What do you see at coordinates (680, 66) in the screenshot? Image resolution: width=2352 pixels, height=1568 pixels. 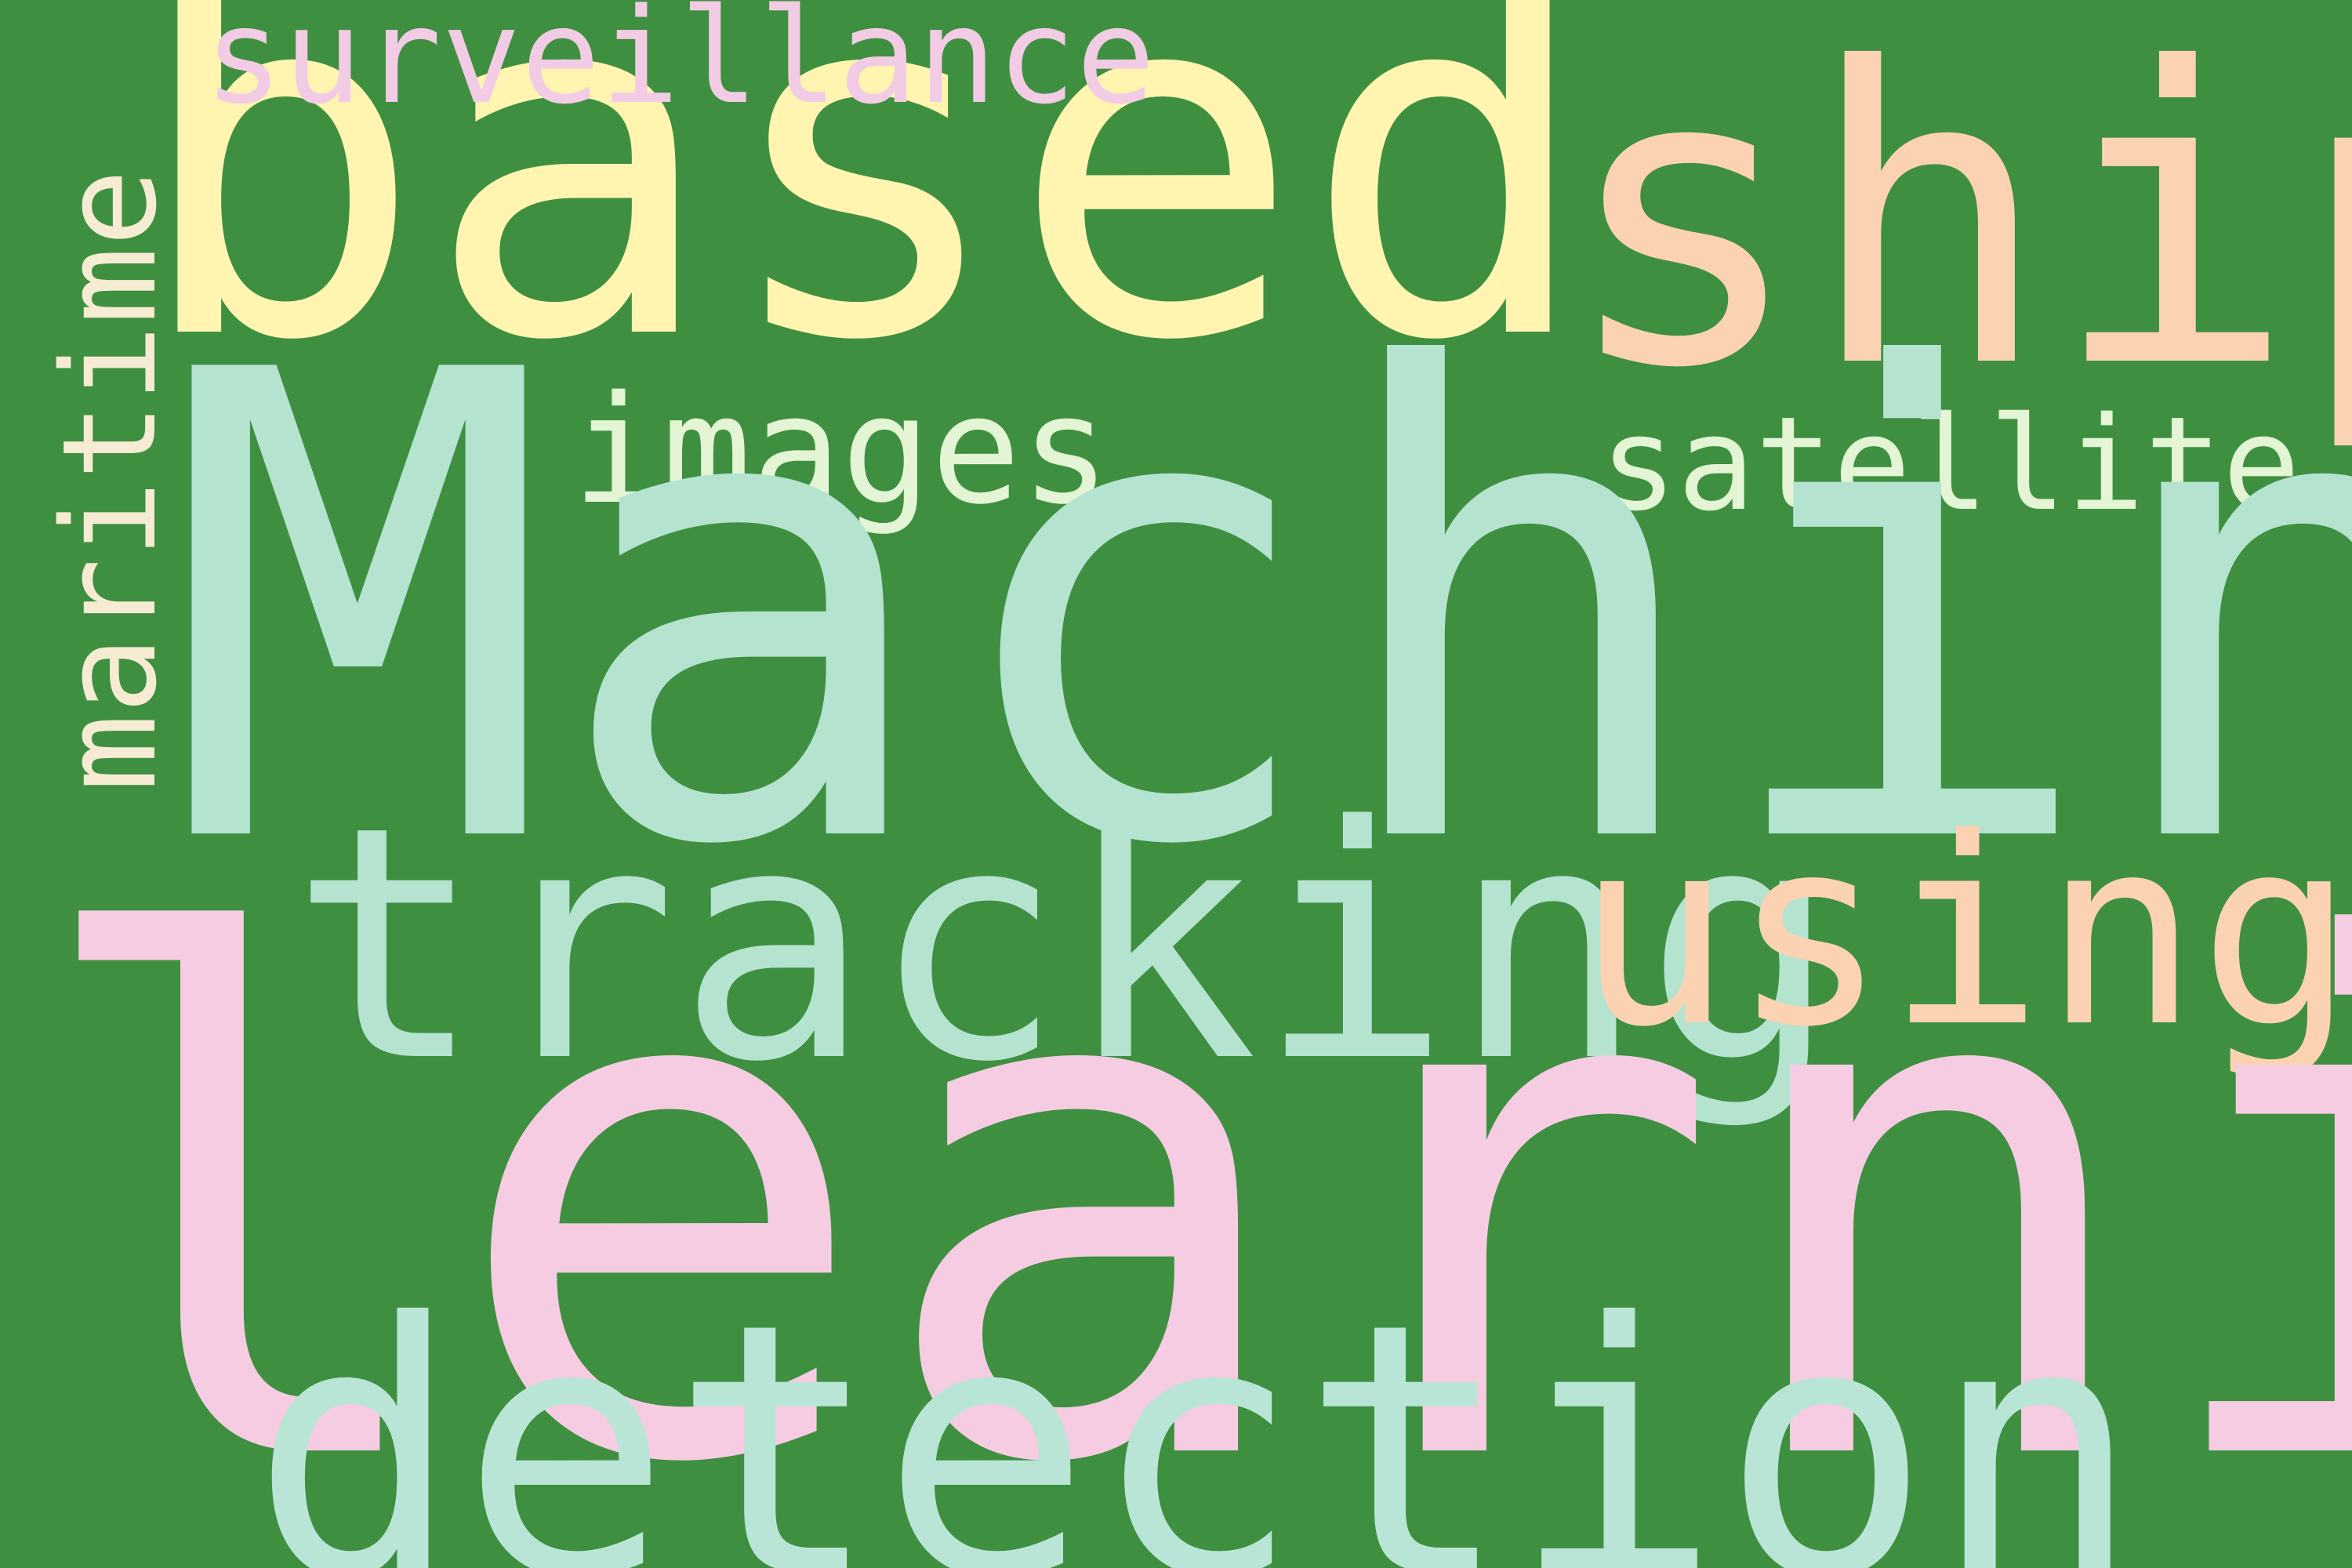 I see `word-surveillance: surveillance` at bounding box center [680, 66].